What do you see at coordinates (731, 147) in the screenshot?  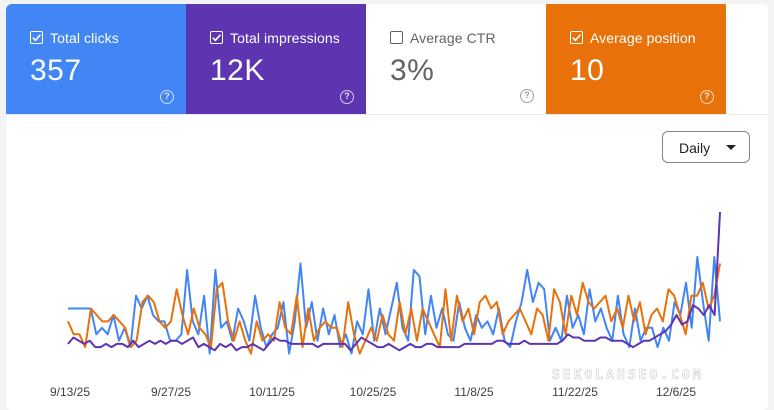 I see `caret-down-icon` at bounding box center [731, 147].